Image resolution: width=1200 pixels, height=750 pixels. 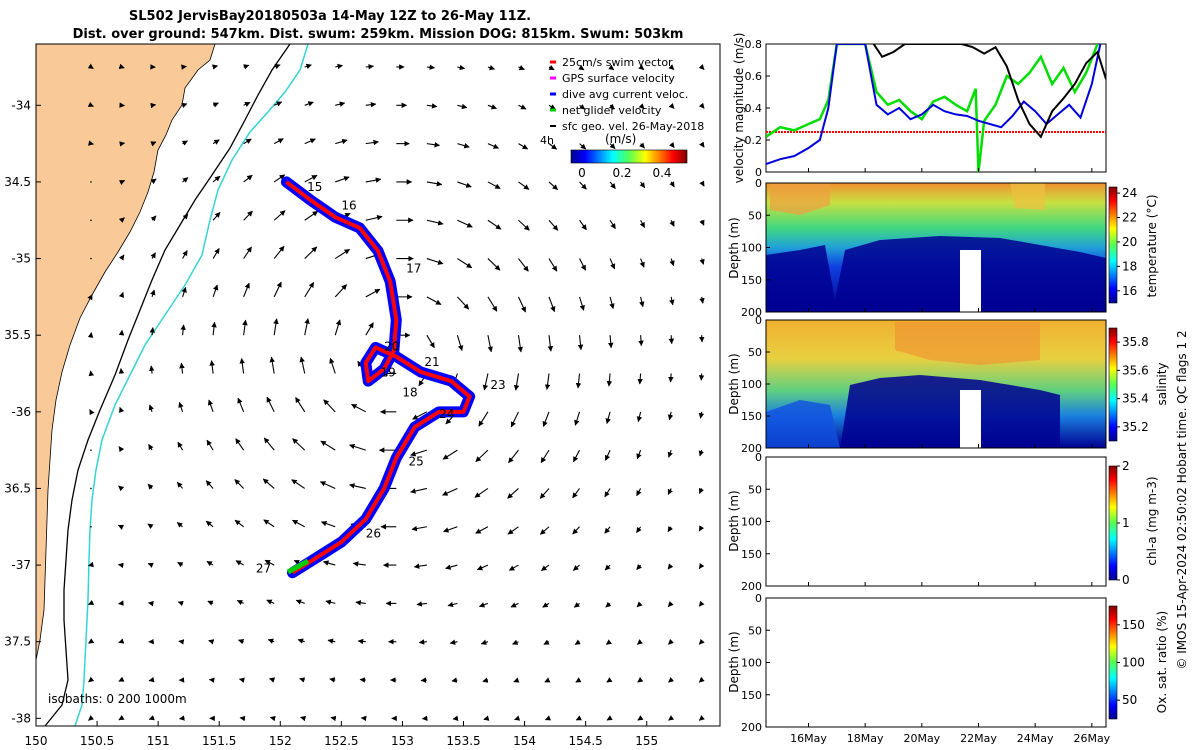 What do you see at coordinates (751, 448) in the screenshot?
I see `depth-tick-label: 200` at bounding box center [751, 448].